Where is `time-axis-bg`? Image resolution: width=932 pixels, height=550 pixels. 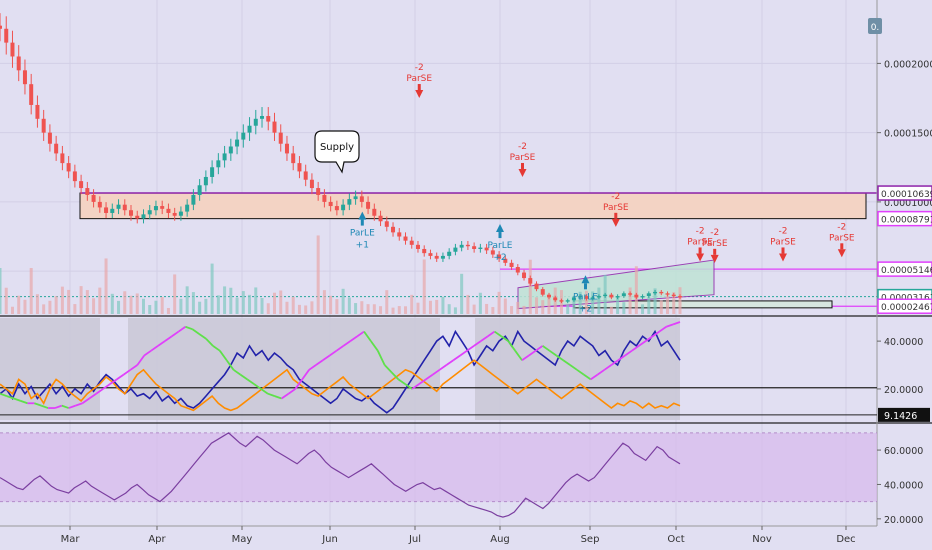 time-axis-bg is located at coordinates (466, 538).